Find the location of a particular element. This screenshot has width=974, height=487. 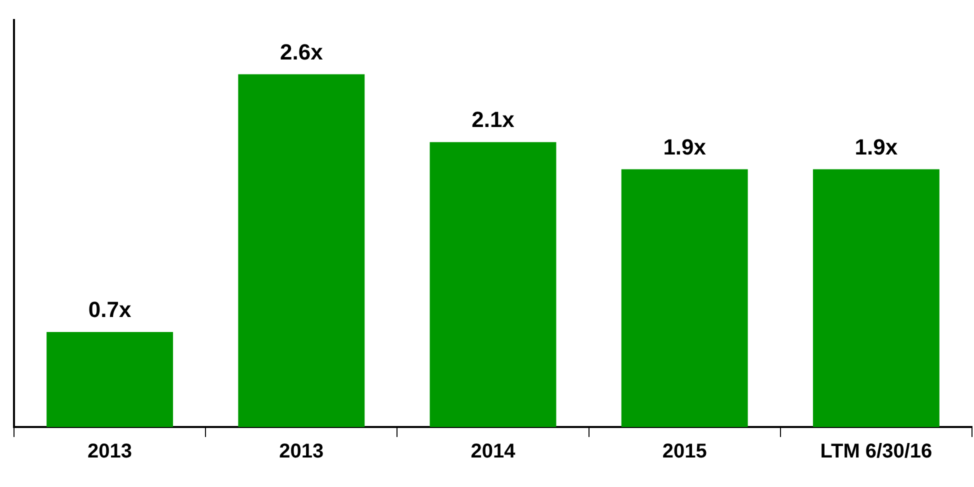

x-tick-label: 2015 is located at coordinates (684, 451).